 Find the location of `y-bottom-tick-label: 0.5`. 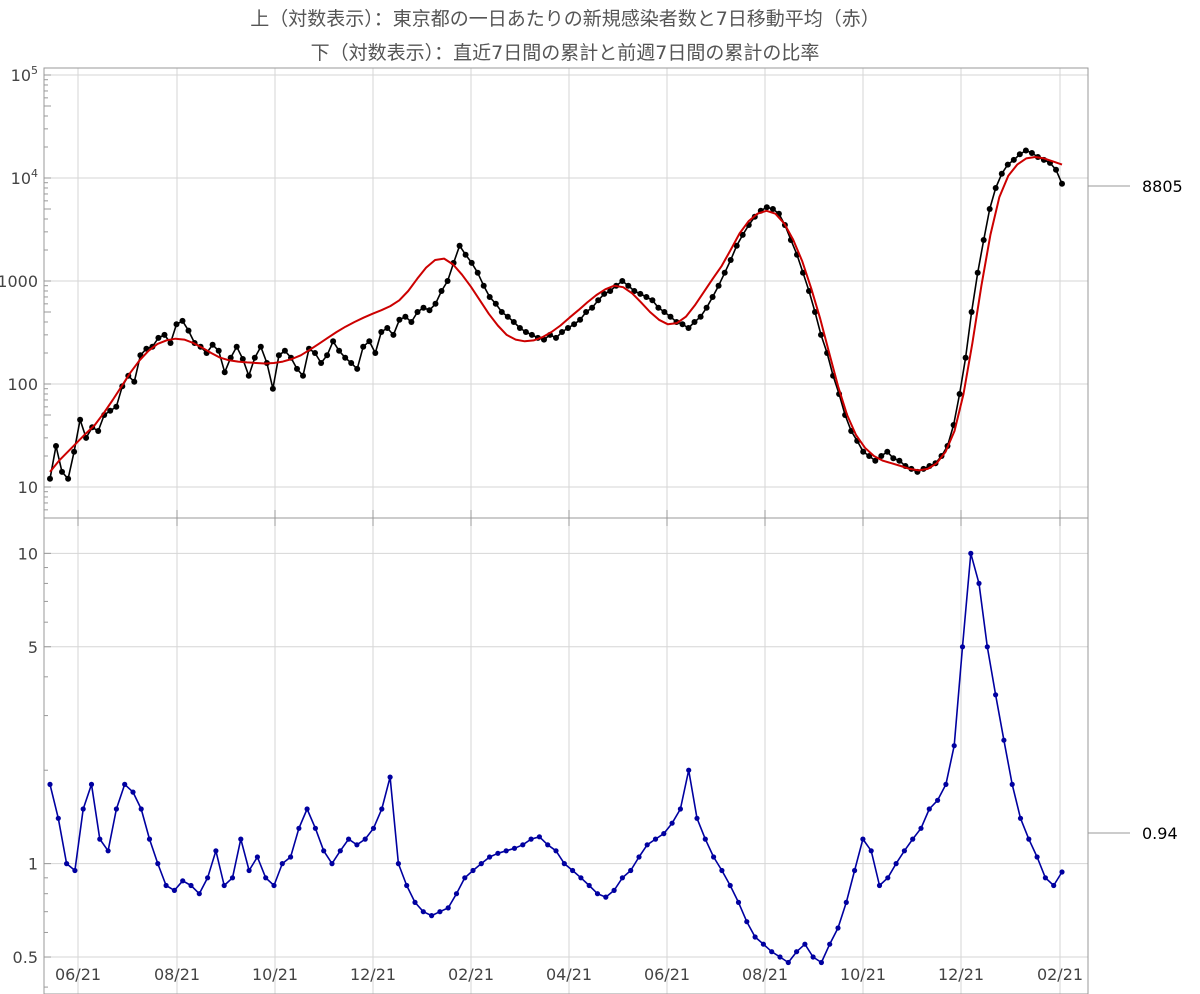

y-bottom-tick-label: 0.5 is located at coordinates (25, 957).